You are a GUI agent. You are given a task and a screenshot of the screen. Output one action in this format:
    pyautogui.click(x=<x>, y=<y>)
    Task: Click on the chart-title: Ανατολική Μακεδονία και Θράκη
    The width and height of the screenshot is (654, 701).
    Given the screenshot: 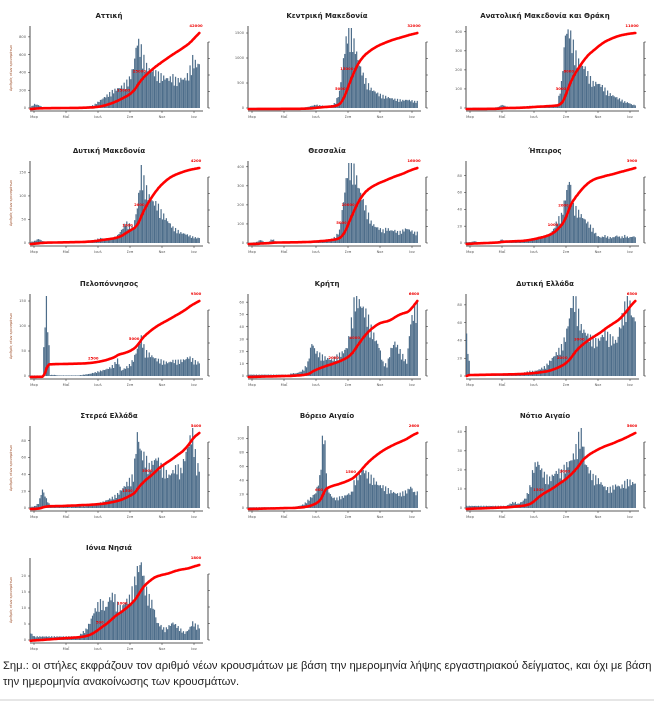 What is the action you would take?
    pyautogui.click(x=545, y=16)
    